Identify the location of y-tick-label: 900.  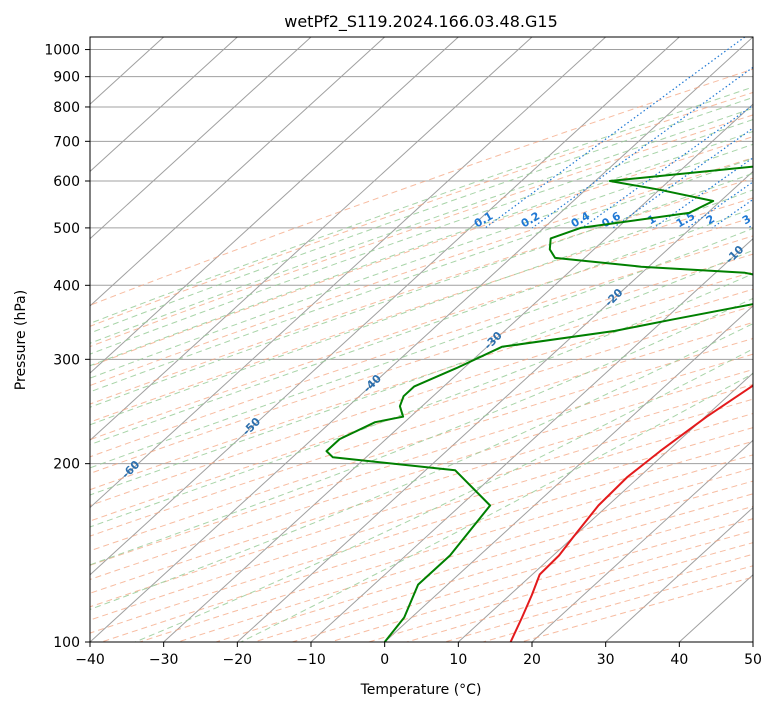
(66, 78).